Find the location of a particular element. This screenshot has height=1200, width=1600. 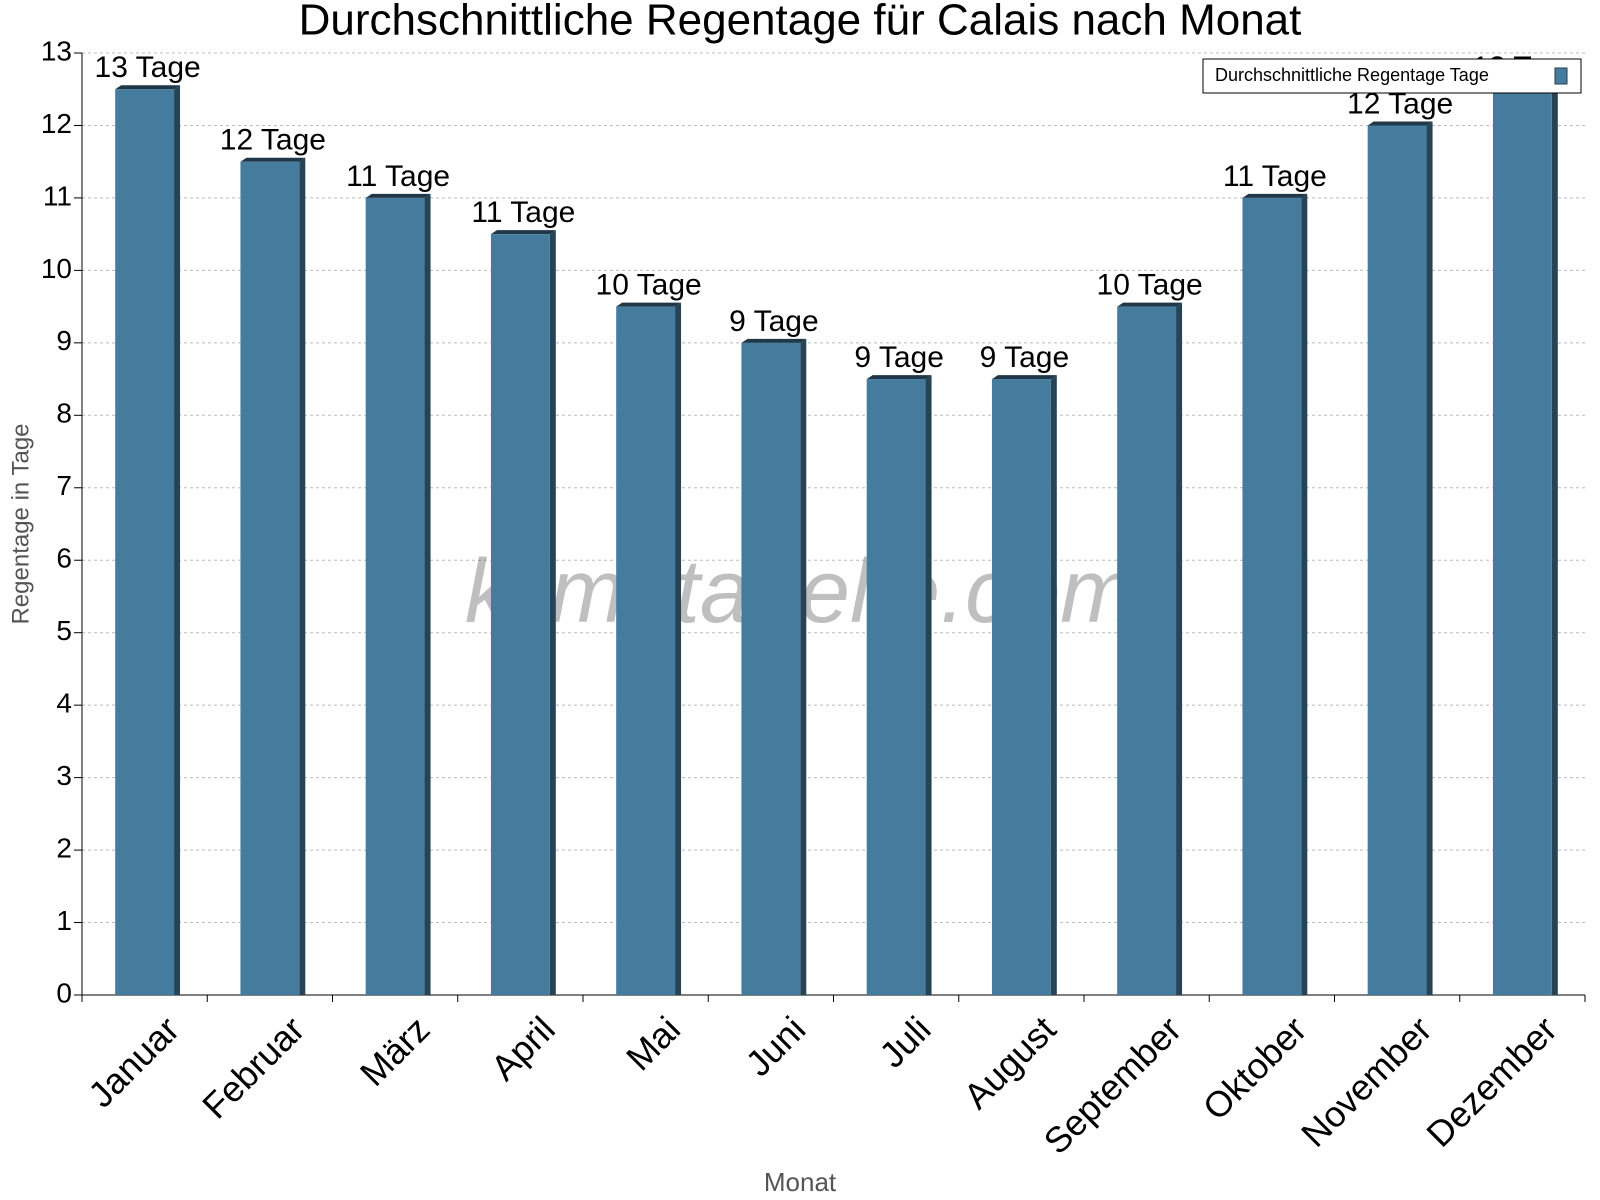

x-tick-label: Mai is located at coordinates (653, 1043).